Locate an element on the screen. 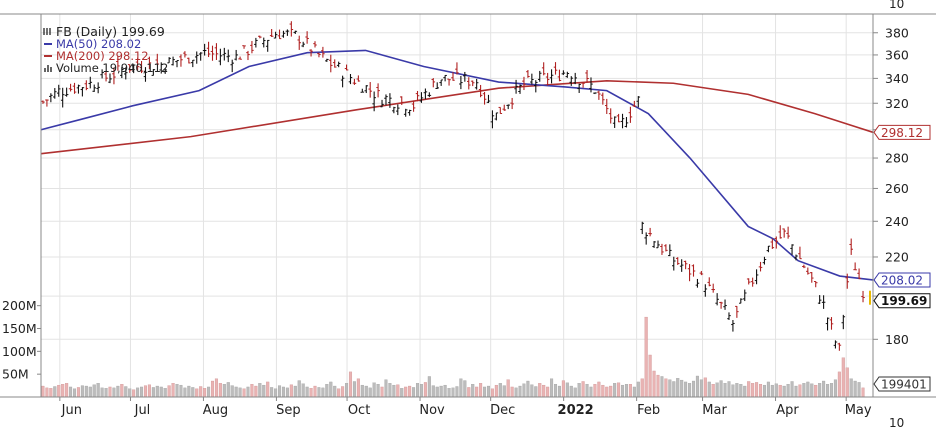 The width and height of the screenshot is (936, 434). price-tick-label-280: 280 is located at coordinates (897, 158).